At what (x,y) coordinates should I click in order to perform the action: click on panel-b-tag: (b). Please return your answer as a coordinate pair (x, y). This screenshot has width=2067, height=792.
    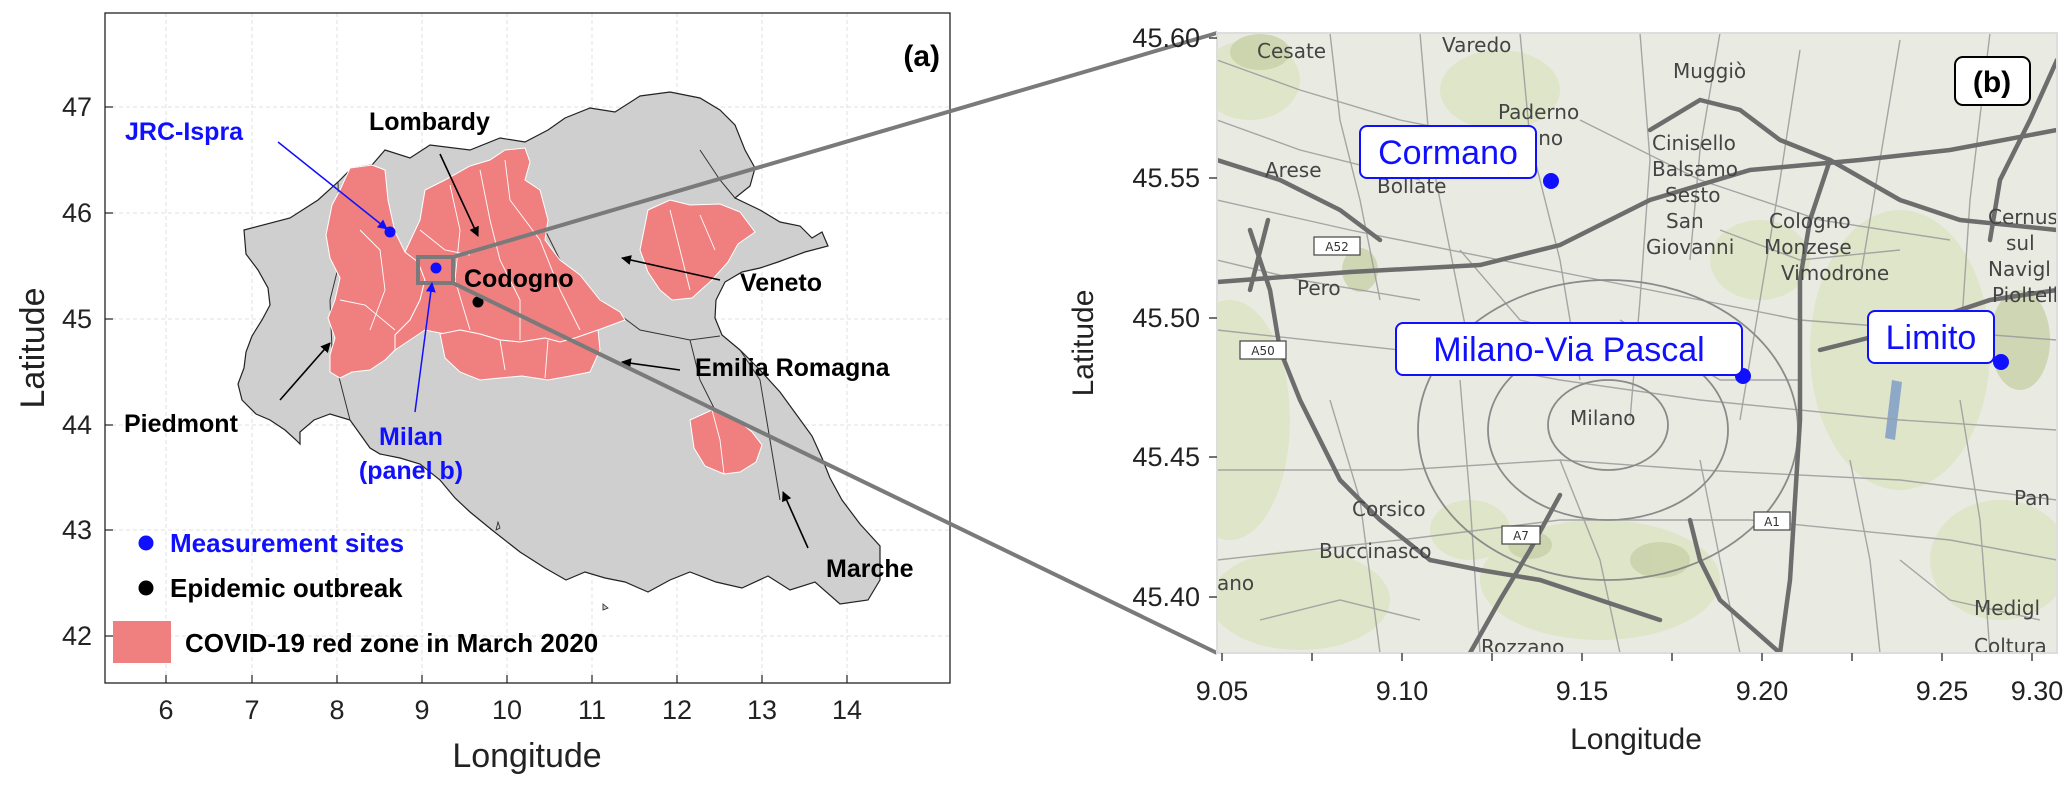
    Looking at the image, I should click on (1992, 82).